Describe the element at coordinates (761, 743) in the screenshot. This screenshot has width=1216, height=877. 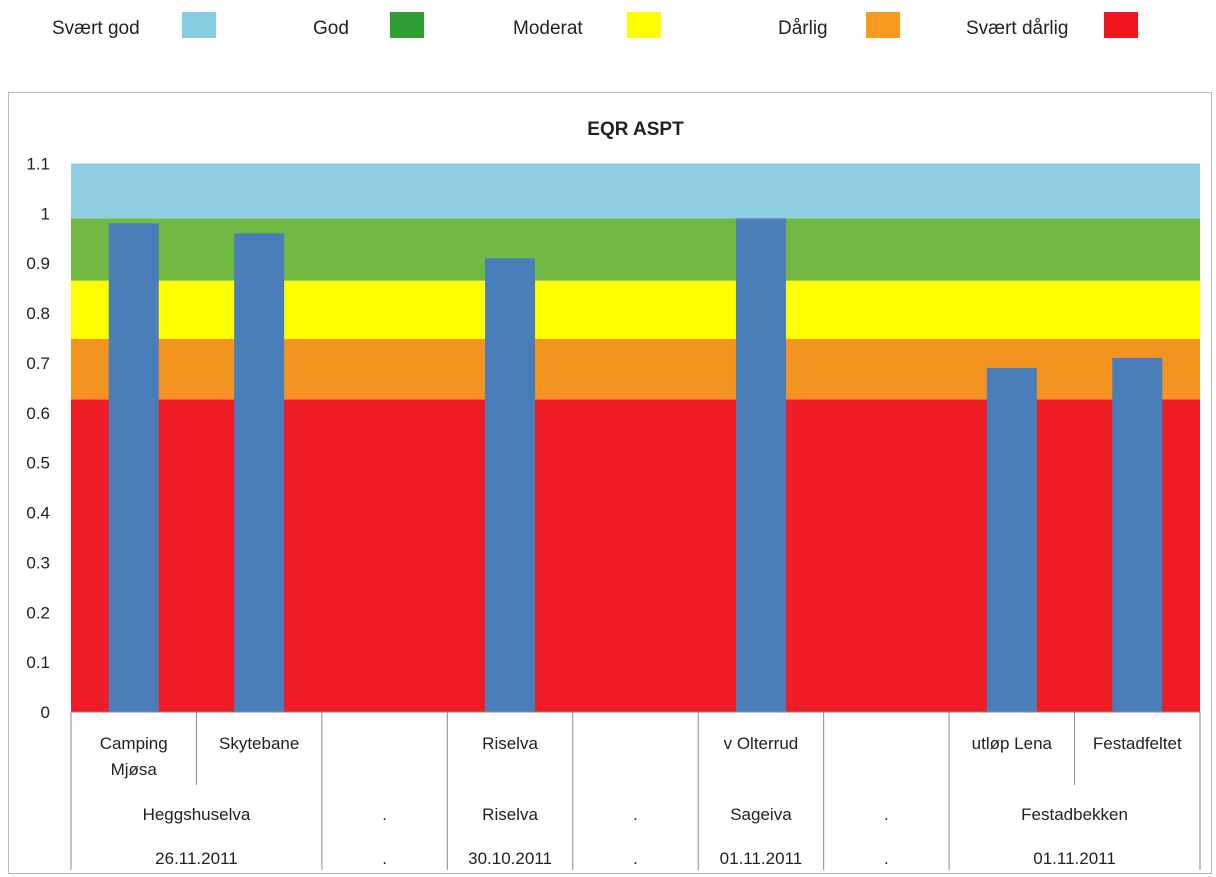
I see `category-label: v Olterrud` at that location.